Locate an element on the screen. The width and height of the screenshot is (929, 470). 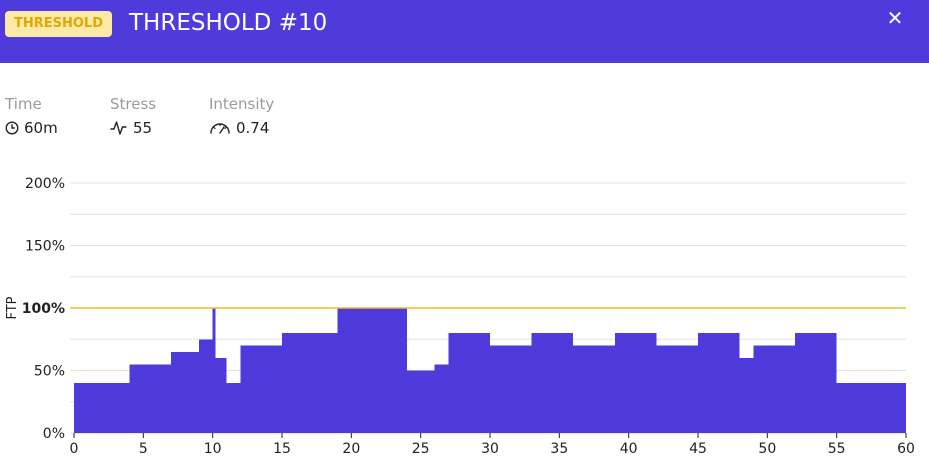
x-tick-label: 40 is located at coordinates (629, 449).